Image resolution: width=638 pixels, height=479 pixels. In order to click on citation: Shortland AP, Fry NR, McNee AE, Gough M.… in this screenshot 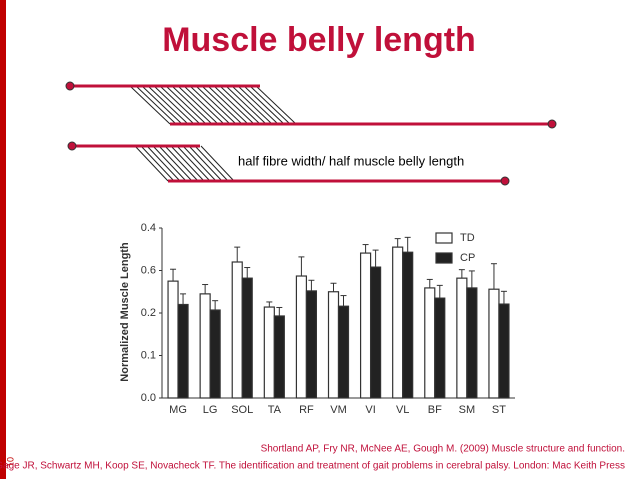, I will do `click(443, 449)`.